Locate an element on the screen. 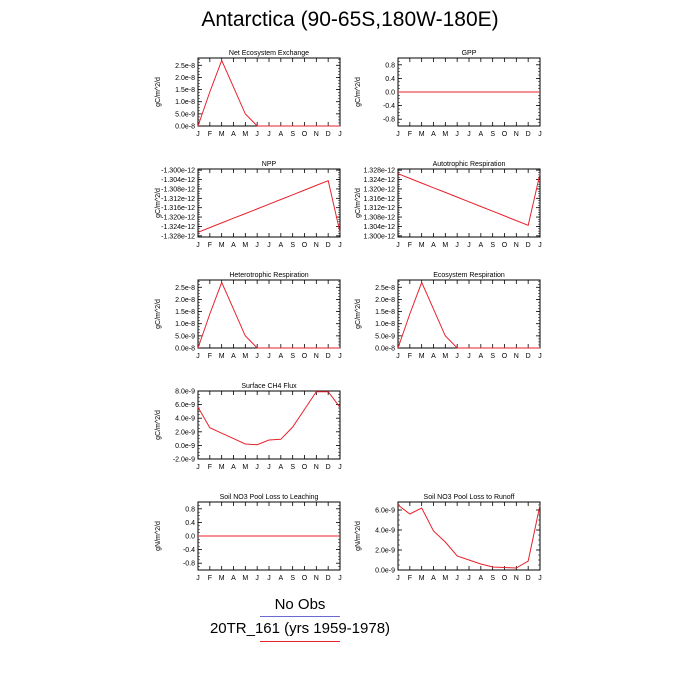 The height and width of the screenshot is (700, 700). y-tick-label: 4.0e-9 is located at coordinates (385, 531).